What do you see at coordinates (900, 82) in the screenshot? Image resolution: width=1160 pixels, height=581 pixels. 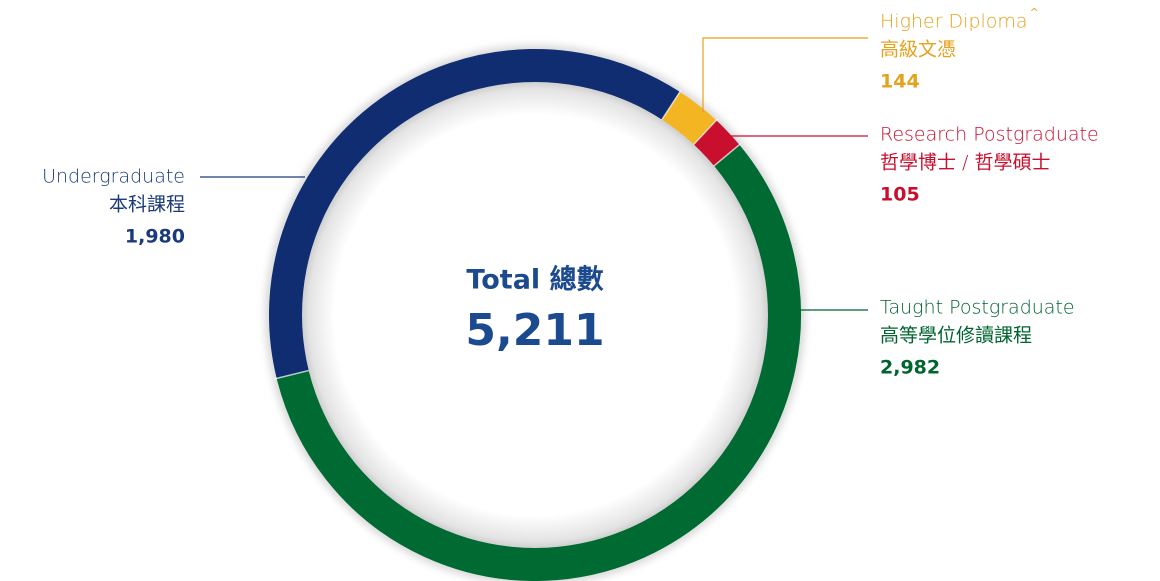 I see `data-label: 144` at bounding box center [900, 82].